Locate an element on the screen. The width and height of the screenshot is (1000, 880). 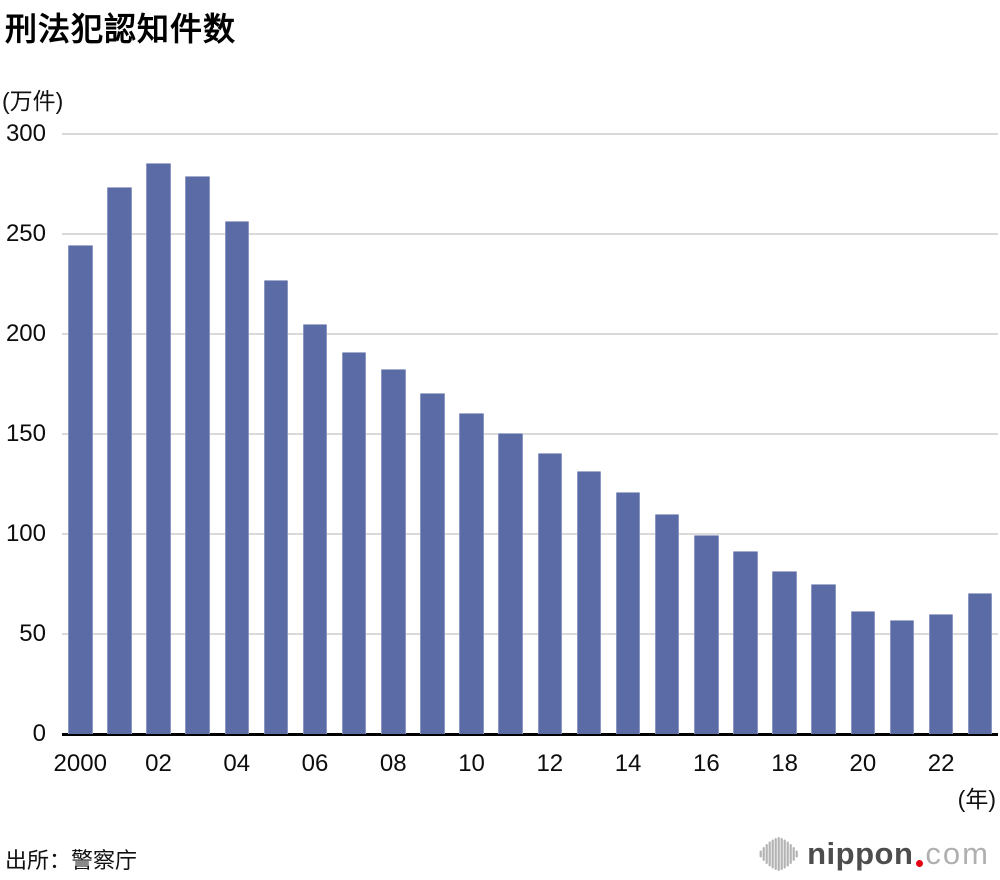
bar-2005 is located at coordinates (276, 507).